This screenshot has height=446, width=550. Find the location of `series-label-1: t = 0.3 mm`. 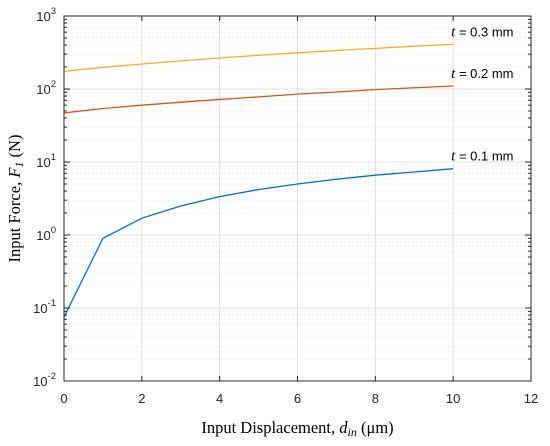

series-label-1: t = 0.3 mm is located at coordinates (482, 32).